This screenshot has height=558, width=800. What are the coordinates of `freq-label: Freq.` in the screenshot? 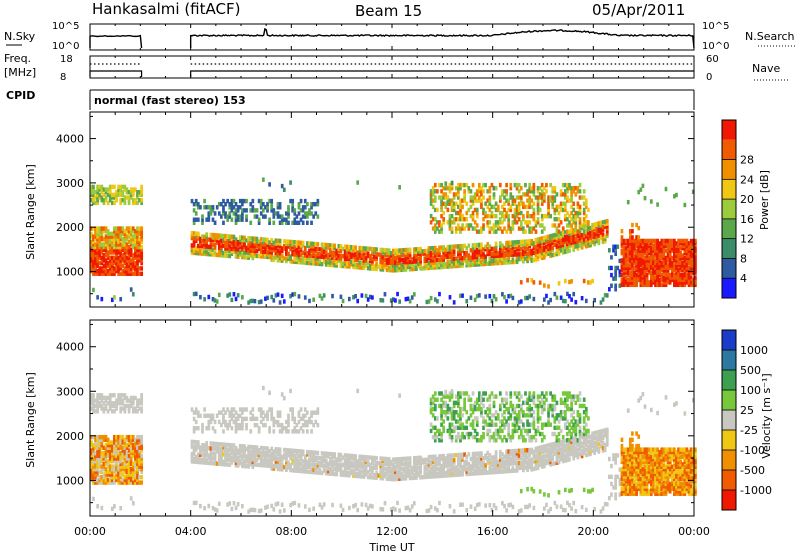 It's located at (17, 58).